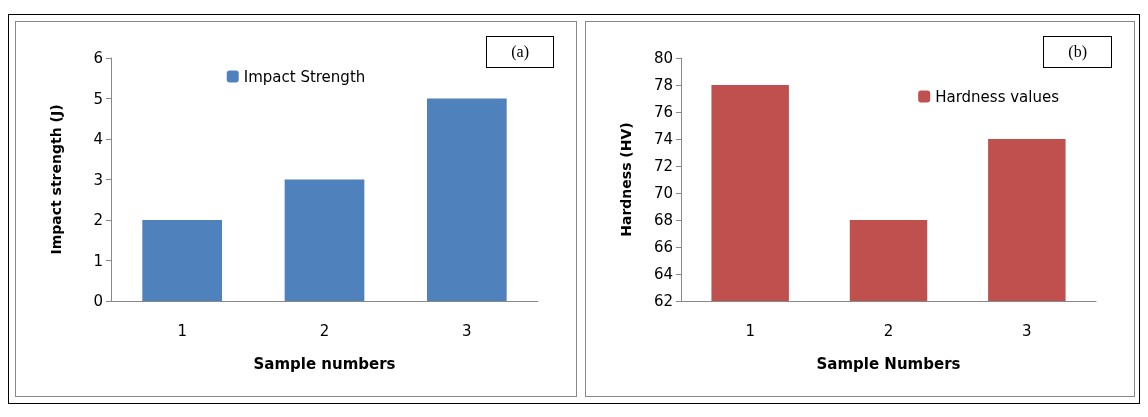 The image size is (1148, 417). I want to click on y-tick-label: 0, so click(98, 301).